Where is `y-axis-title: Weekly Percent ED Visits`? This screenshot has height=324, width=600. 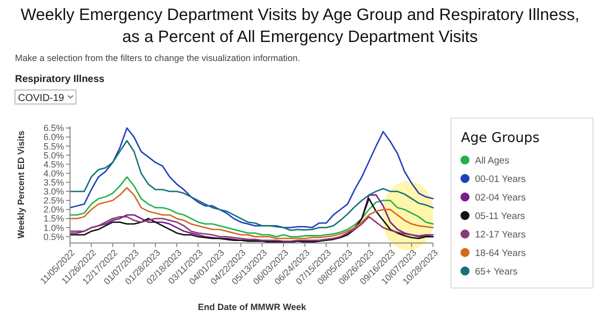
y-axis-title: Weekly Percent ED Visits is located at coordinates (21, 184).